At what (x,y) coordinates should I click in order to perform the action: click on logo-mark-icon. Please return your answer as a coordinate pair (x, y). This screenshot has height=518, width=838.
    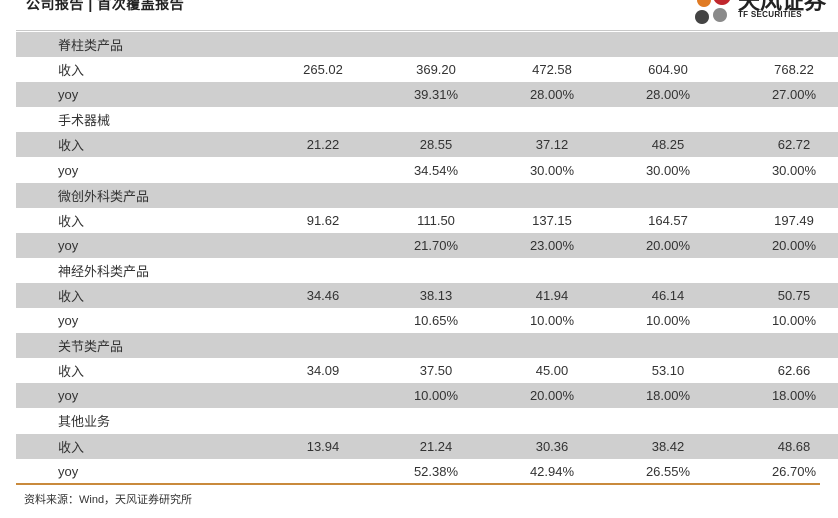
    Looking at the image, I should click on (713, 12).